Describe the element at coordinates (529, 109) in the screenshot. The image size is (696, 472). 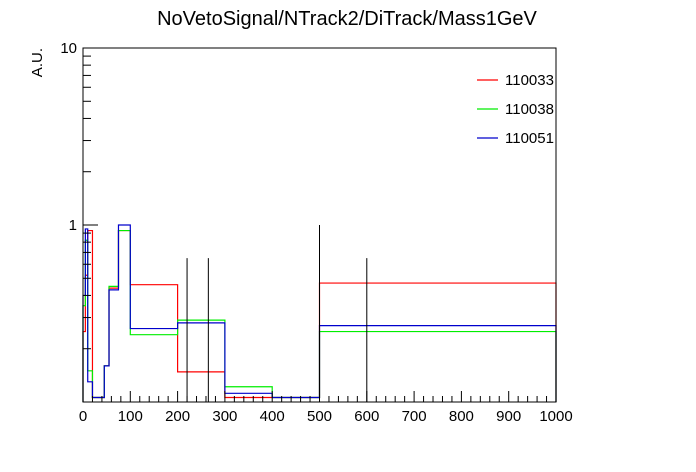
I see `legend-label-110038: 110038` at that location.